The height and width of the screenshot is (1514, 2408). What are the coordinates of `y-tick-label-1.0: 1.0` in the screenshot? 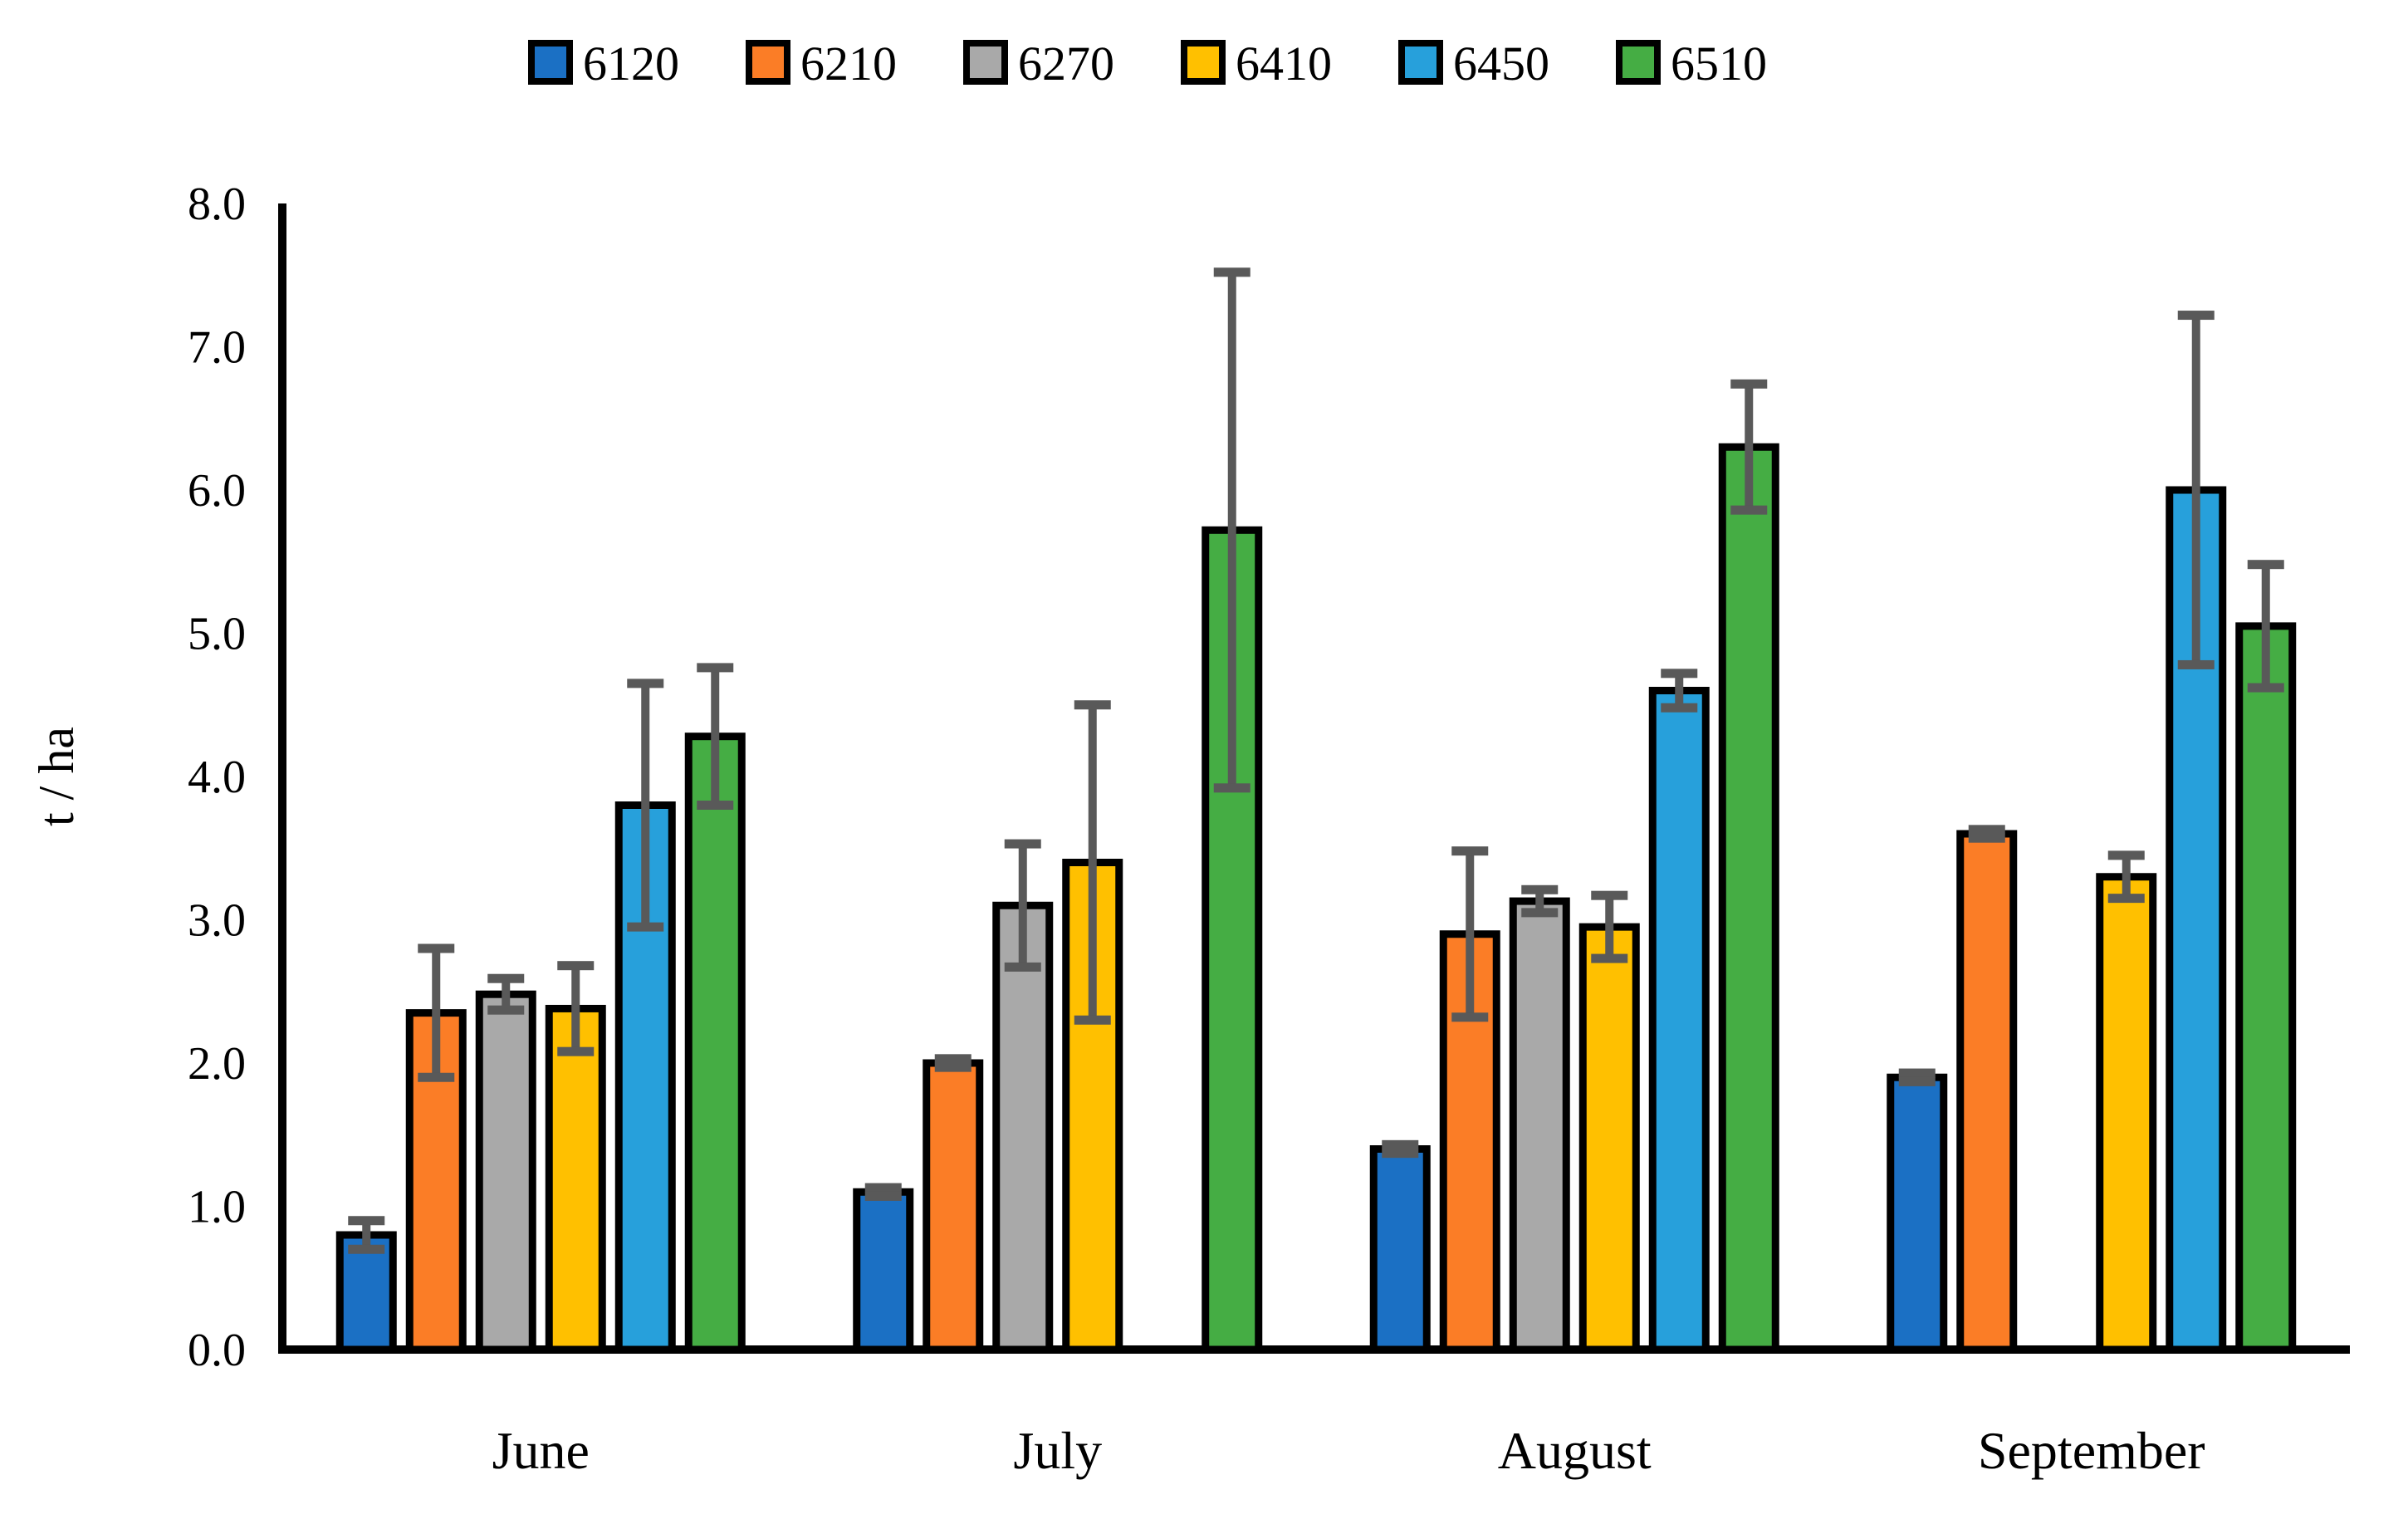 It's located at (217, 1208).